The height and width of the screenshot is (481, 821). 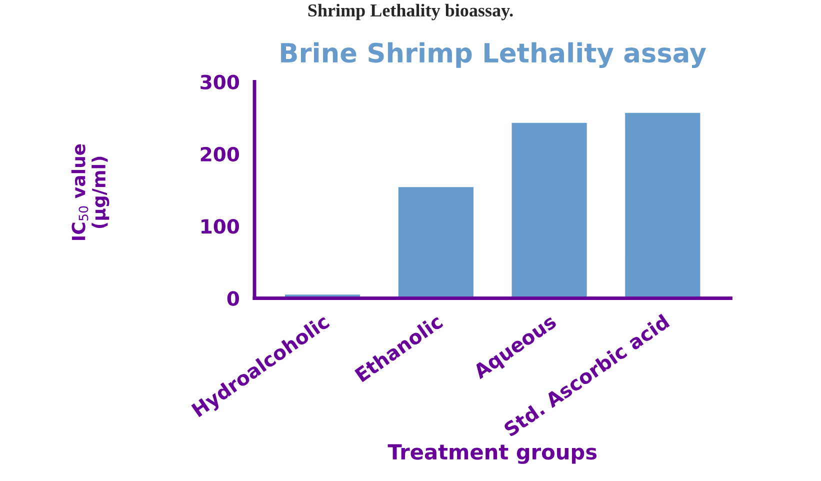 I want to click on y-tick-label: 0, so click(x=233, y=298).